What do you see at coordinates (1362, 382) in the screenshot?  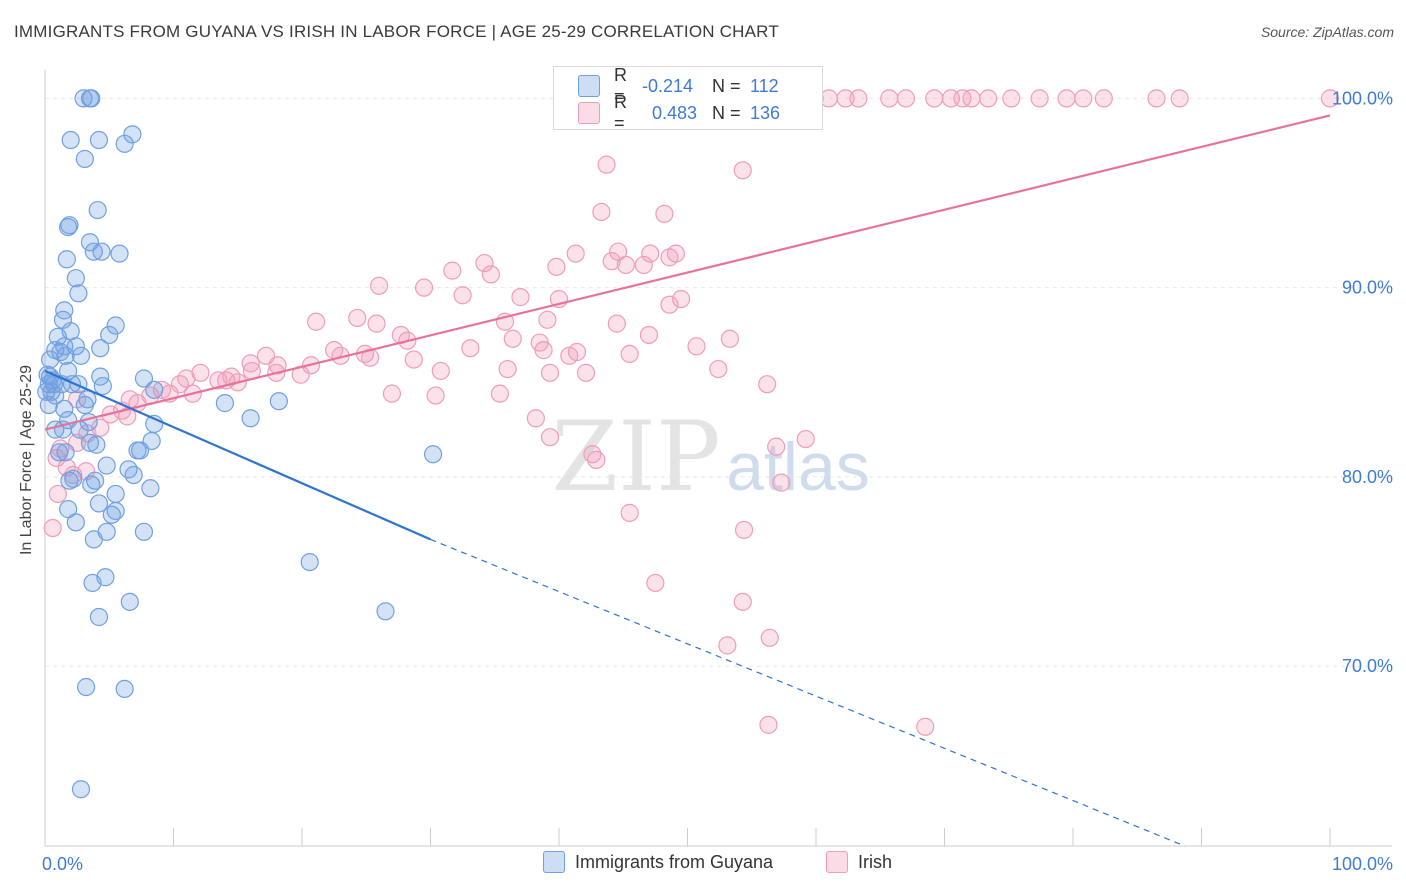 I see `y-tick-labels: 70.0% 80.0% 90.0% 100.0%` at bounding box center [1362, 382].